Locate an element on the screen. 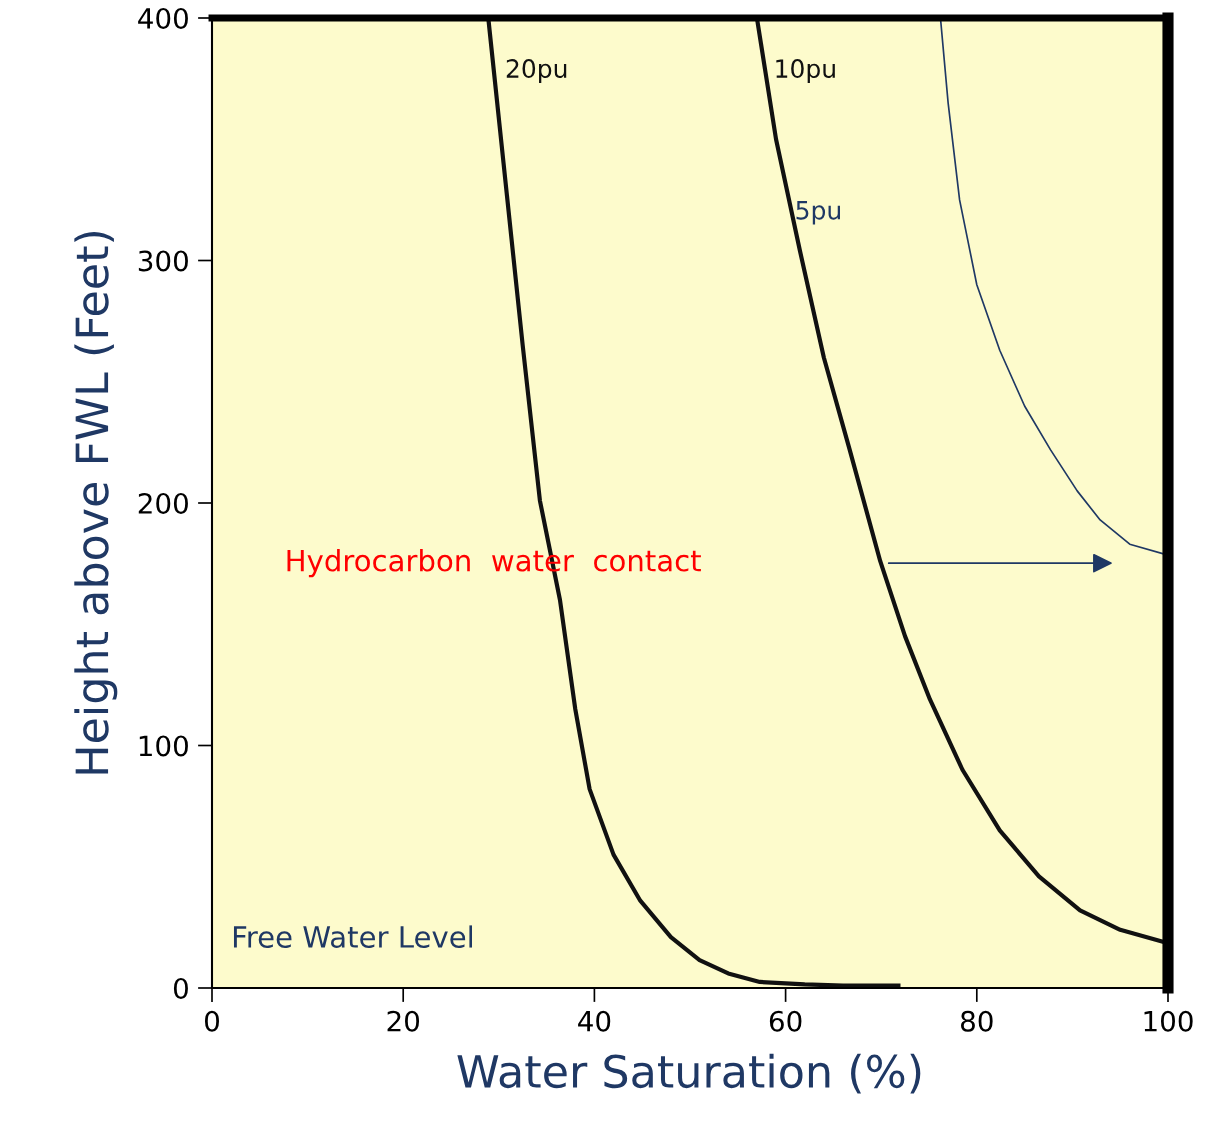 The width and height of the screenshot is (1213, 1127). x-tick-label: 100 is located at coordinates (1168, 1021).